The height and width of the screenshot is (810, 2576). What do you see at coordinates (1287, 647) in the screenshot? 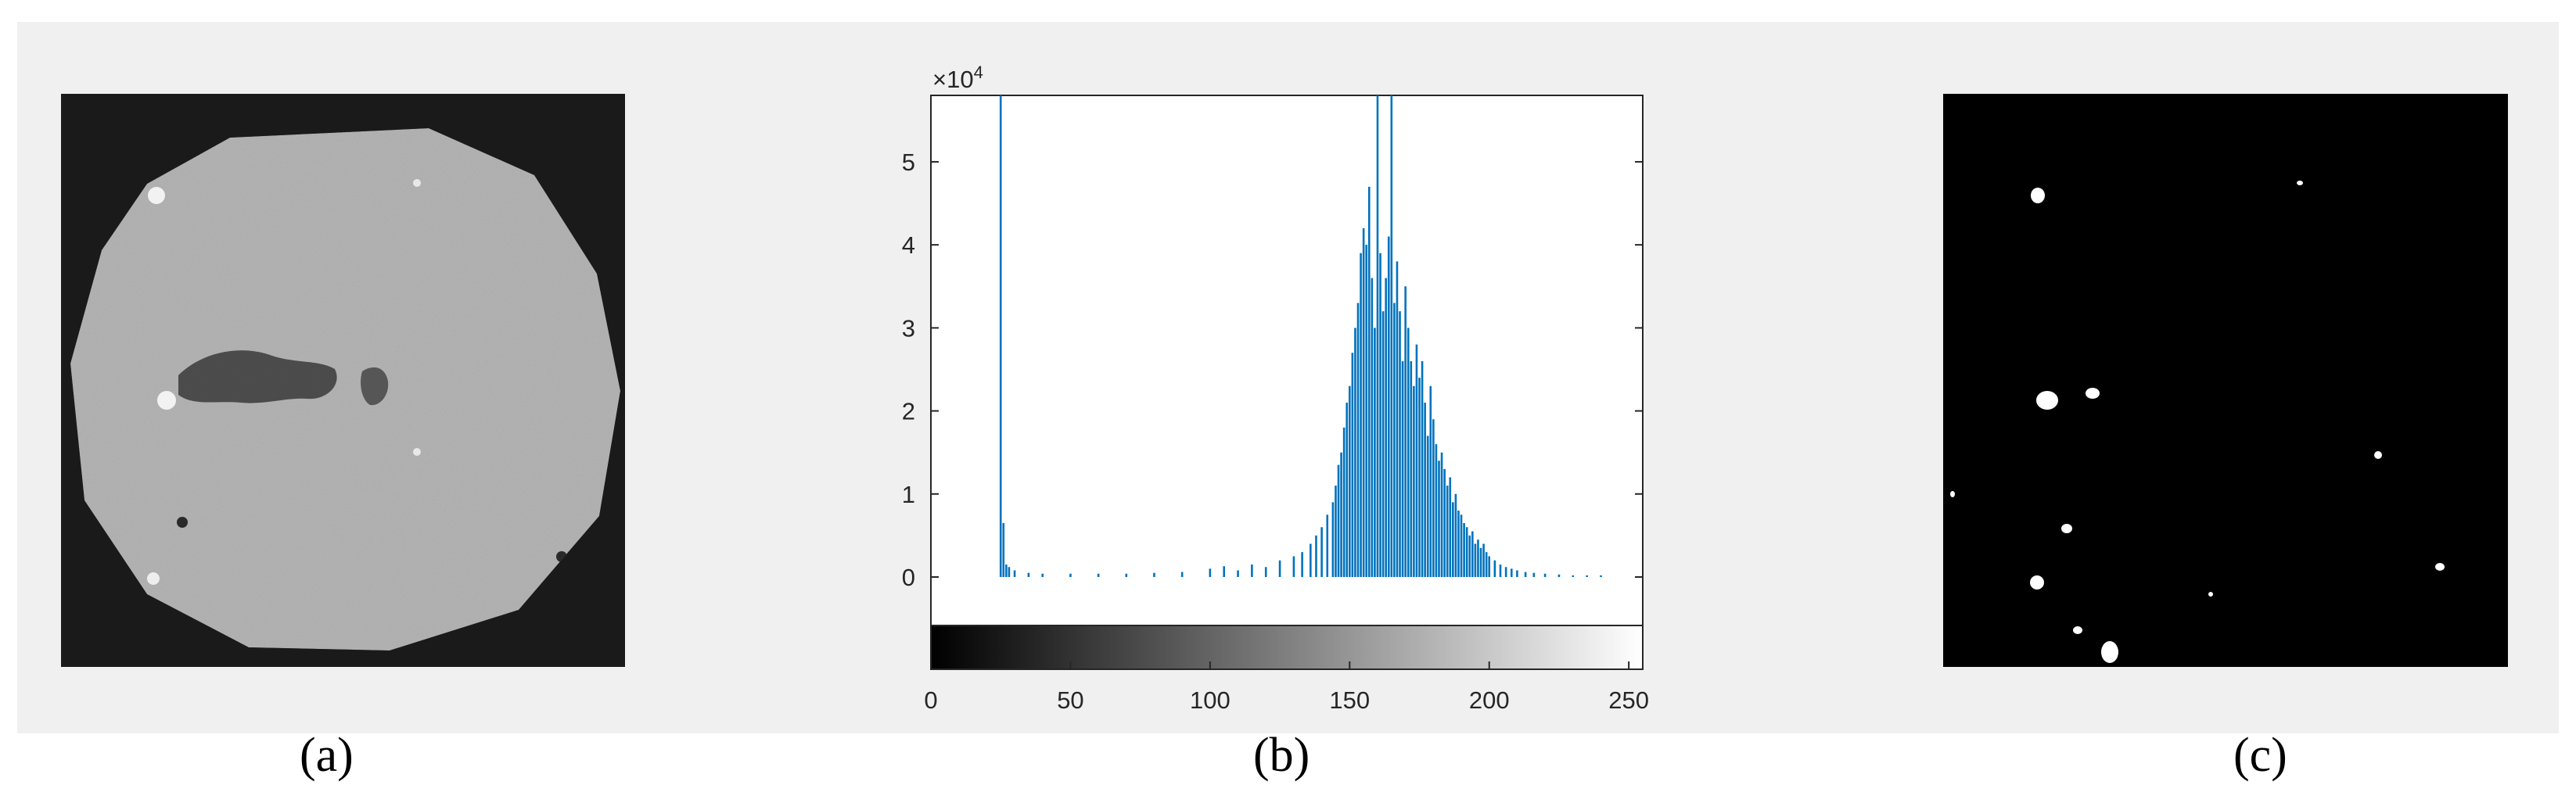
I see `histogram-colorbar` at bounding box center [1287, 647].